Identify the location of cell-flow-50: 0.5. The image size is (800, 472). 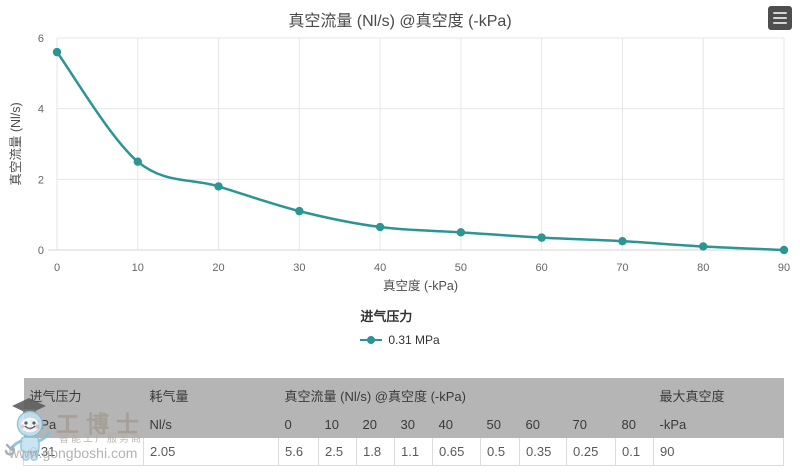
(500, 452).